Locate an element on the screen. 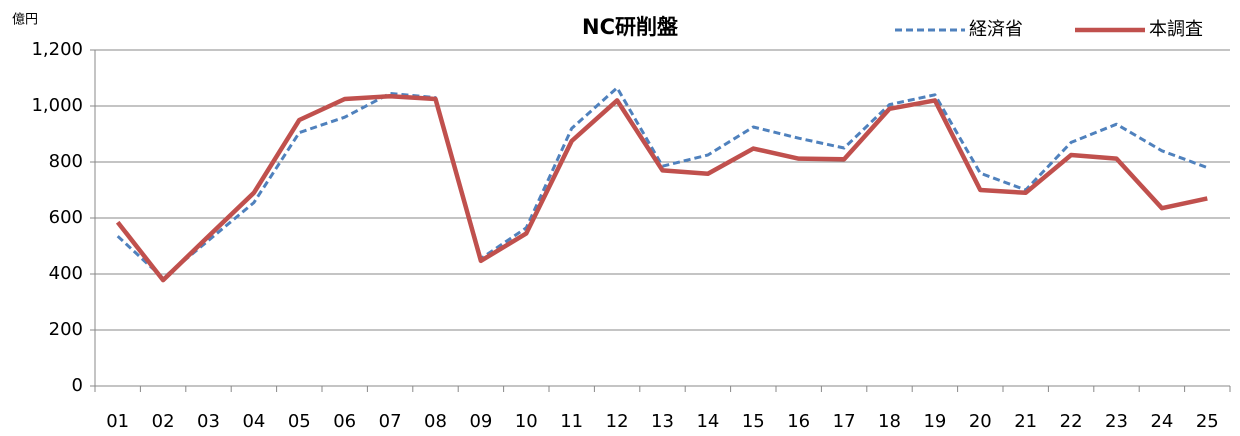 The width and height of the screenshot is (1240, 436). x-tick-label: 16 is located at coordinates (798, 421).